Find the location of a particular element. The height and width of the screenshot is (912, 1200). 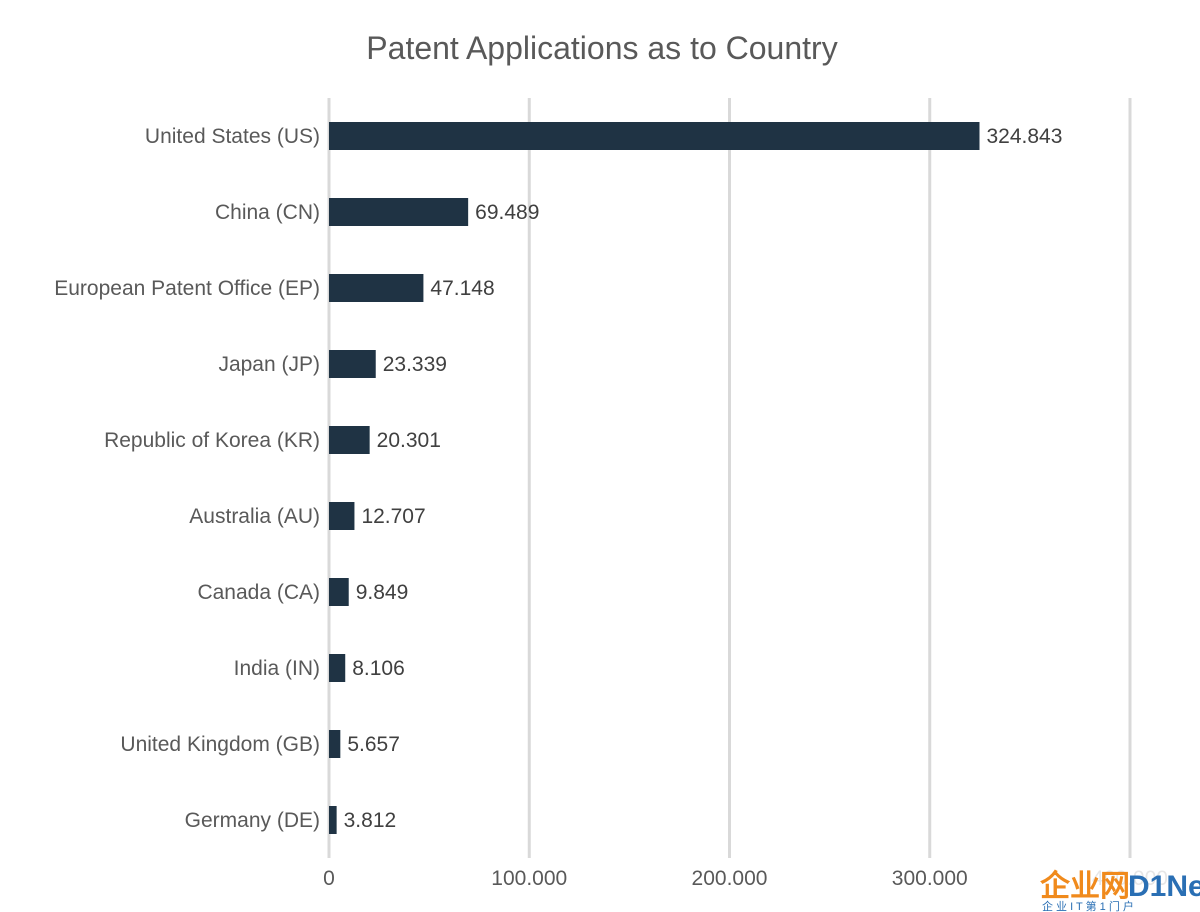

category-label-3: Japan (JP) is located at coordinates (269, 364).